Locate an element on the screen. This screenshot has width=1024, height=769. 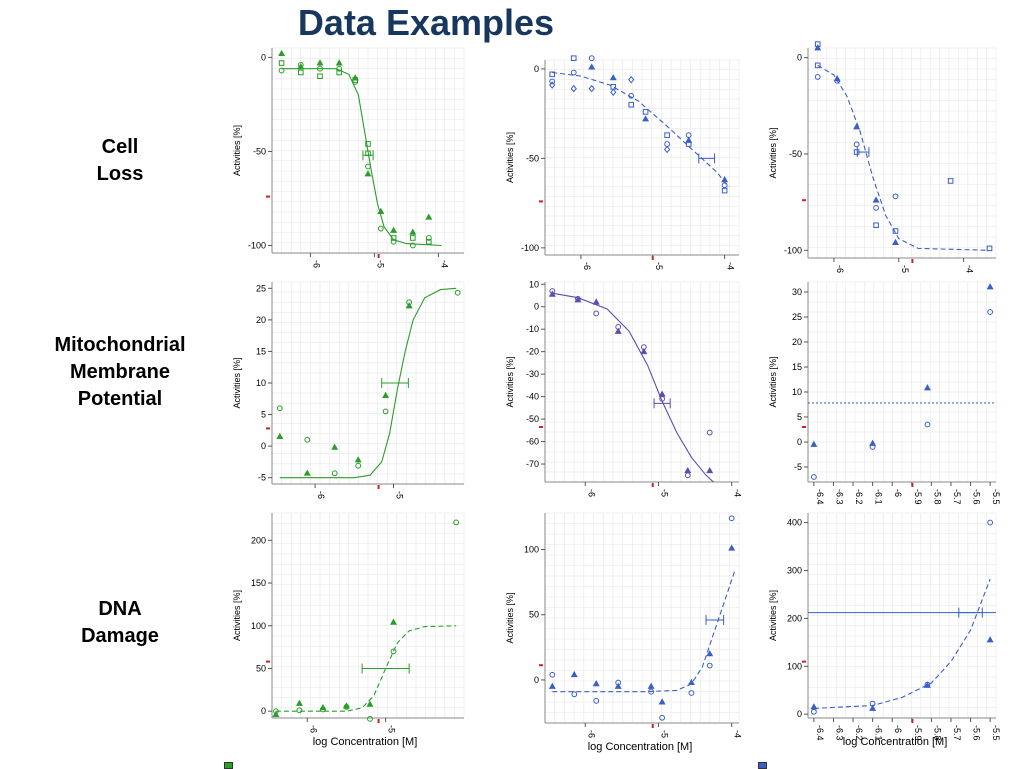
row-label-dna-damage: DNA Damage is located at coordinates (120, 622).